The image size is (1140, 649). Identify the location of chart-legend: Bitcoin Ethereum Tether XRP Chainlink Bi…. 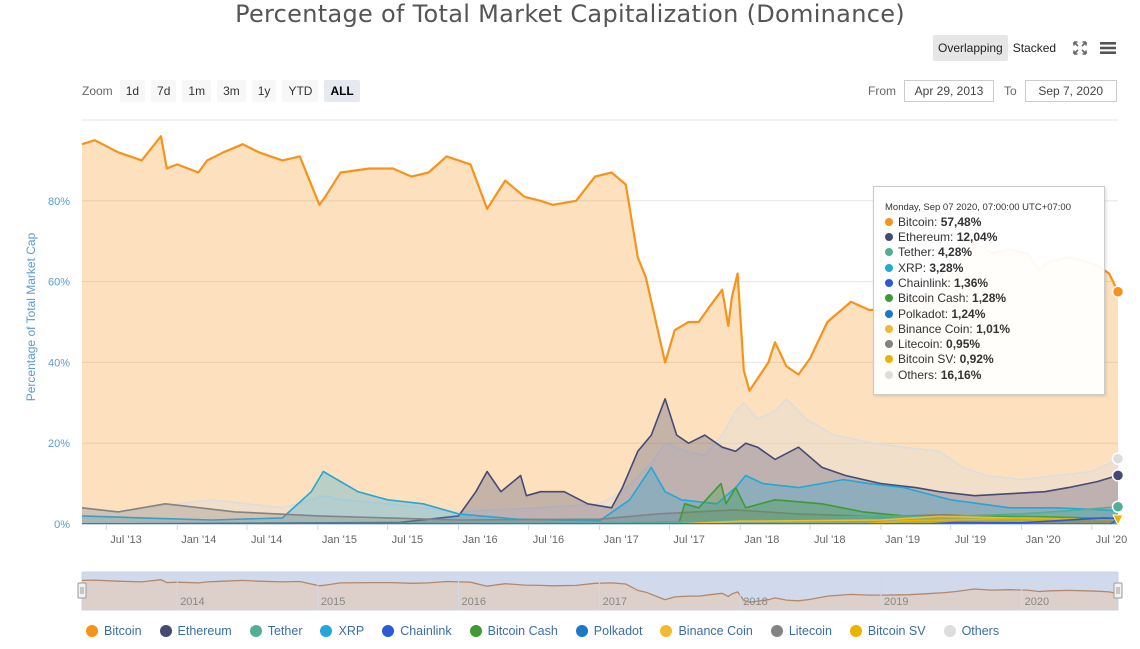
(542, 631).